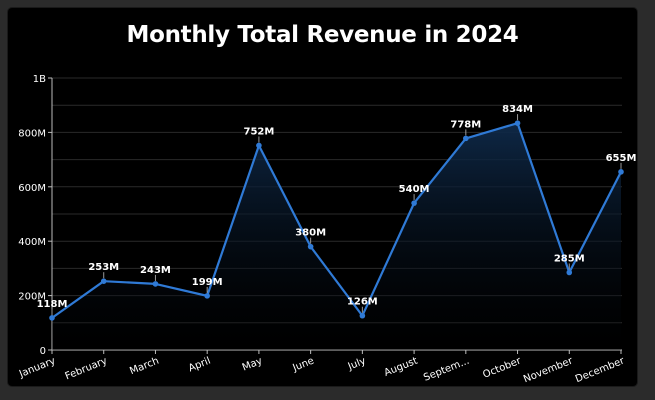  Describe the element at coordinates (103, 267) in the screenshot. I see `data-label: 253M` at that location.